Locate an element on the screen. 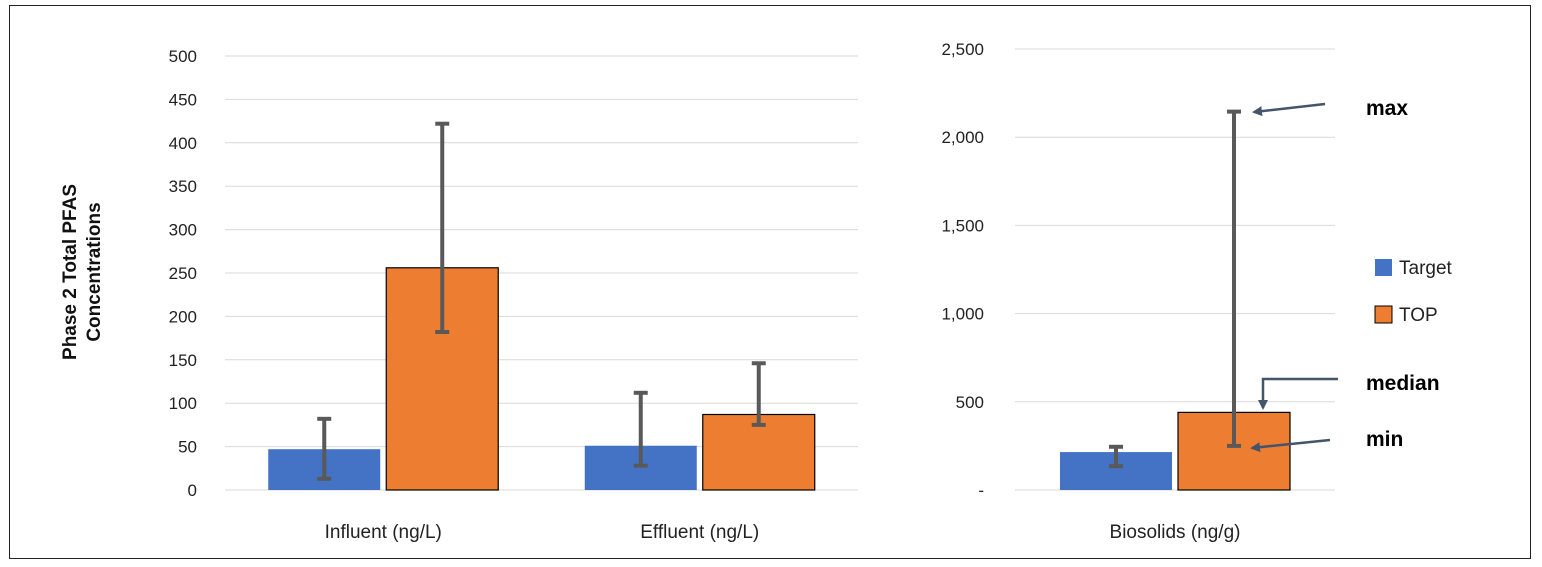 This screenshot has width=1542, height=567. category-label: Biosolids (ng/g) is located at coordinates (1175, 532).